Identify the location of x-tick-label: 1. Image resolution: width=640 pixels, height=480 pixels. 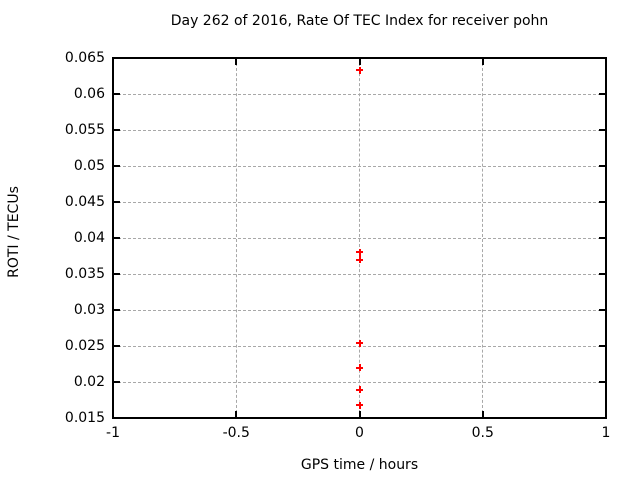
(606, 433).